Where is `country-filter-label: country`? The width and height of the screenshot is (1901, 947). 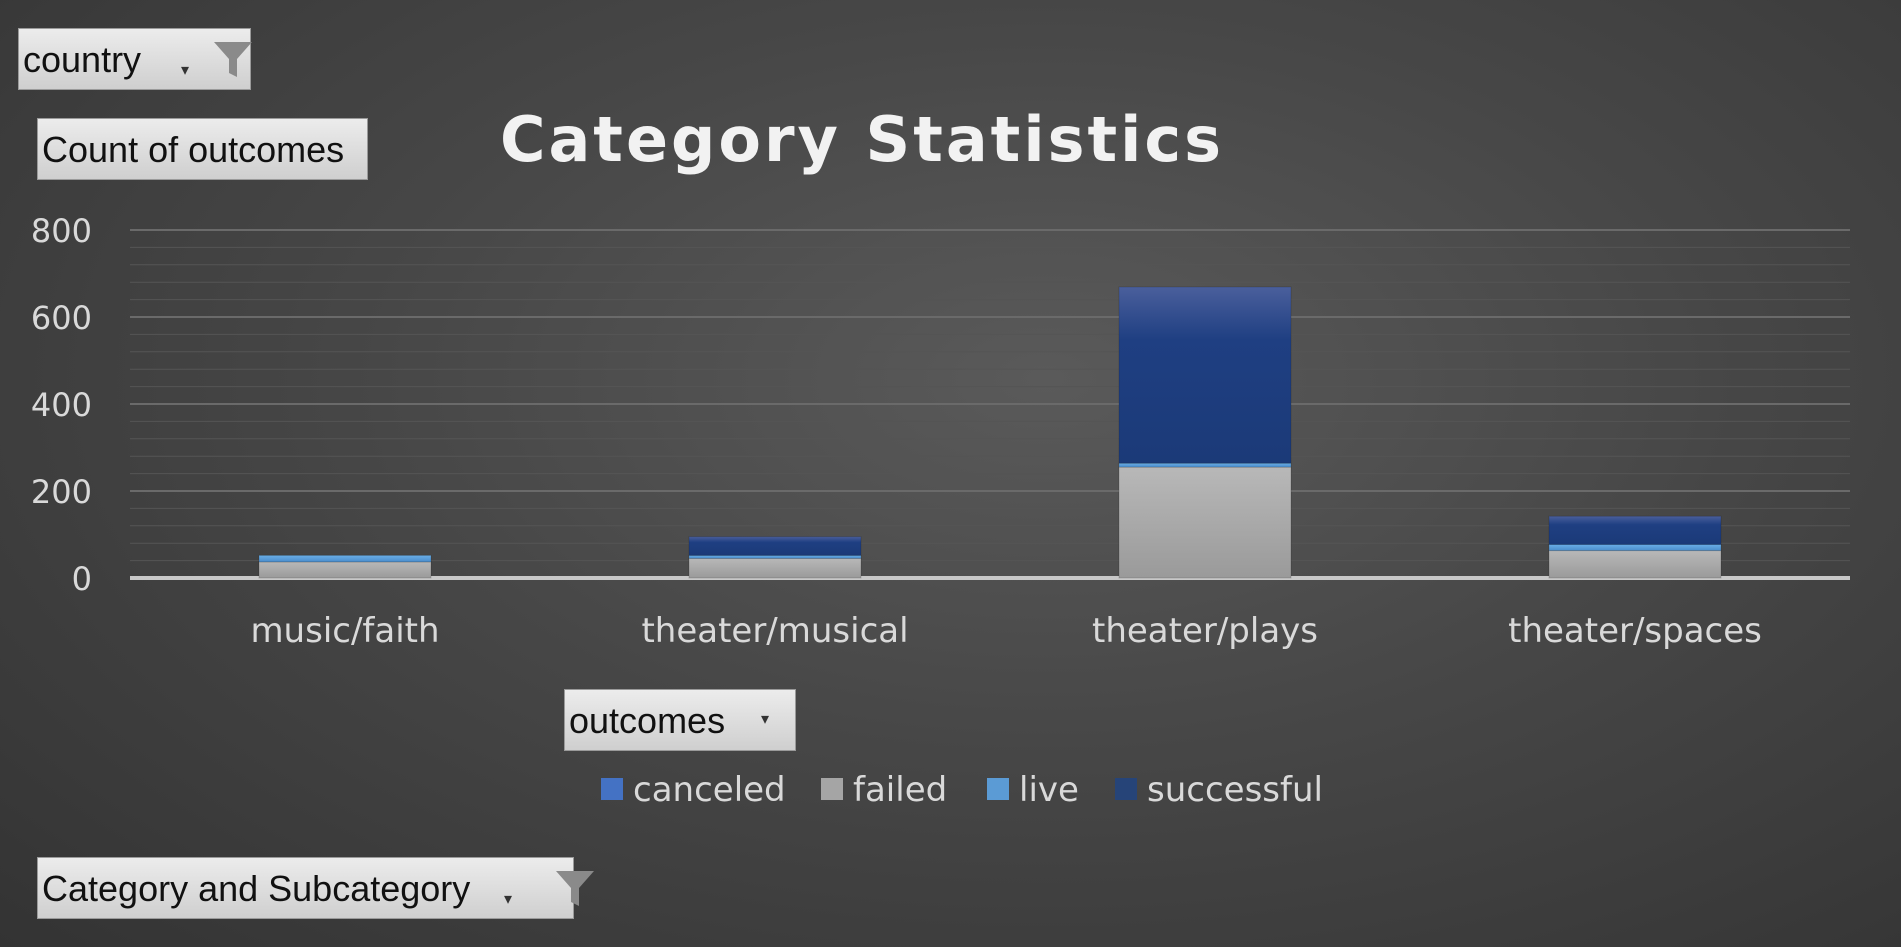 country-filter-label: country is located at coordinates (82, 59).